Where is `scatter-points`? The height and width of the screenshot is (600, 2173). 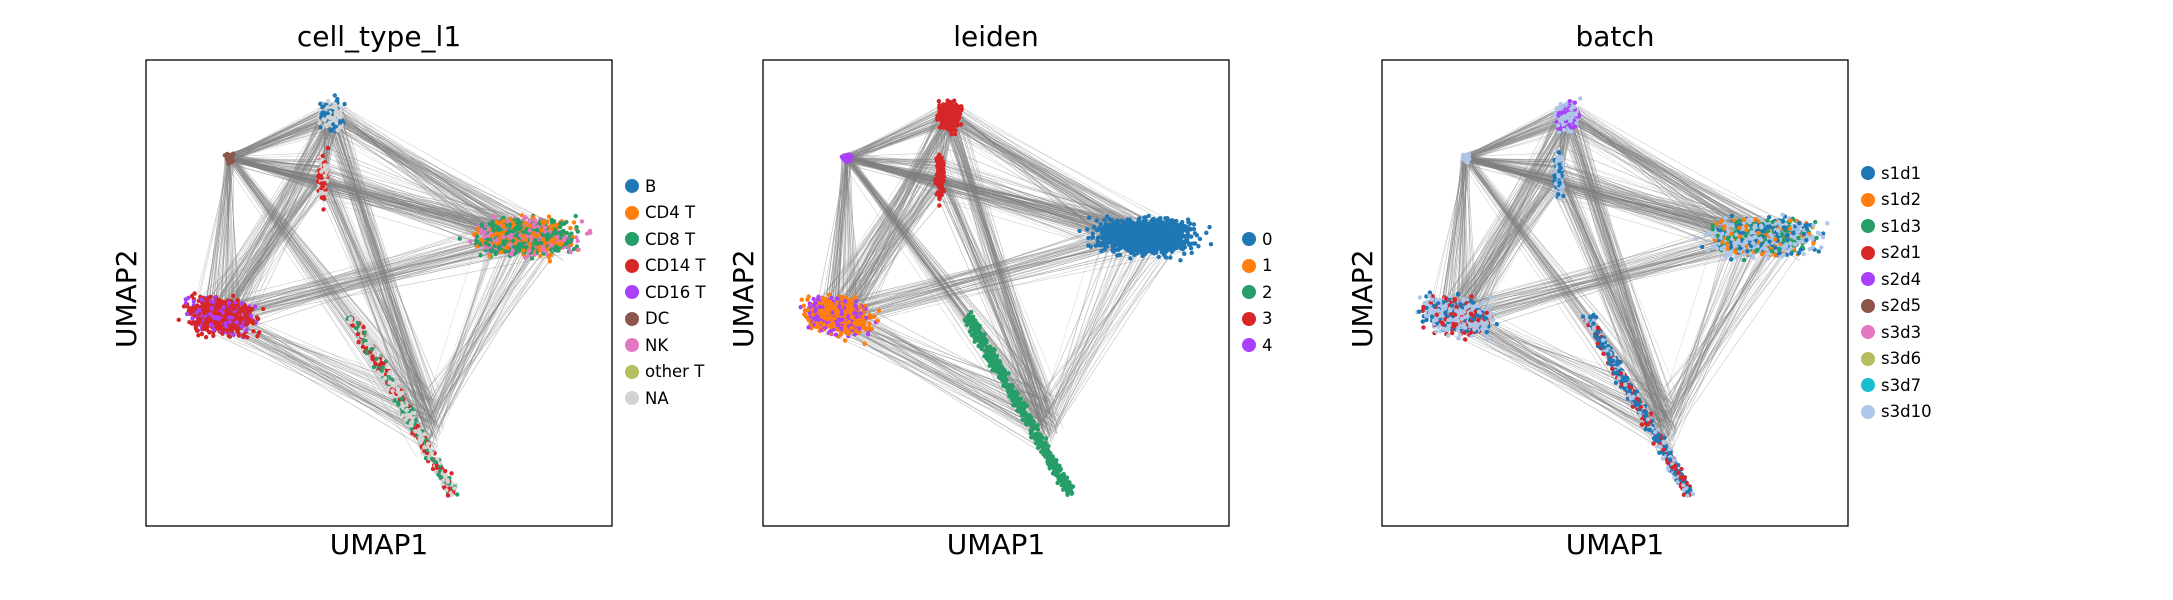
scatter-points is located at coordinates (384, 295).